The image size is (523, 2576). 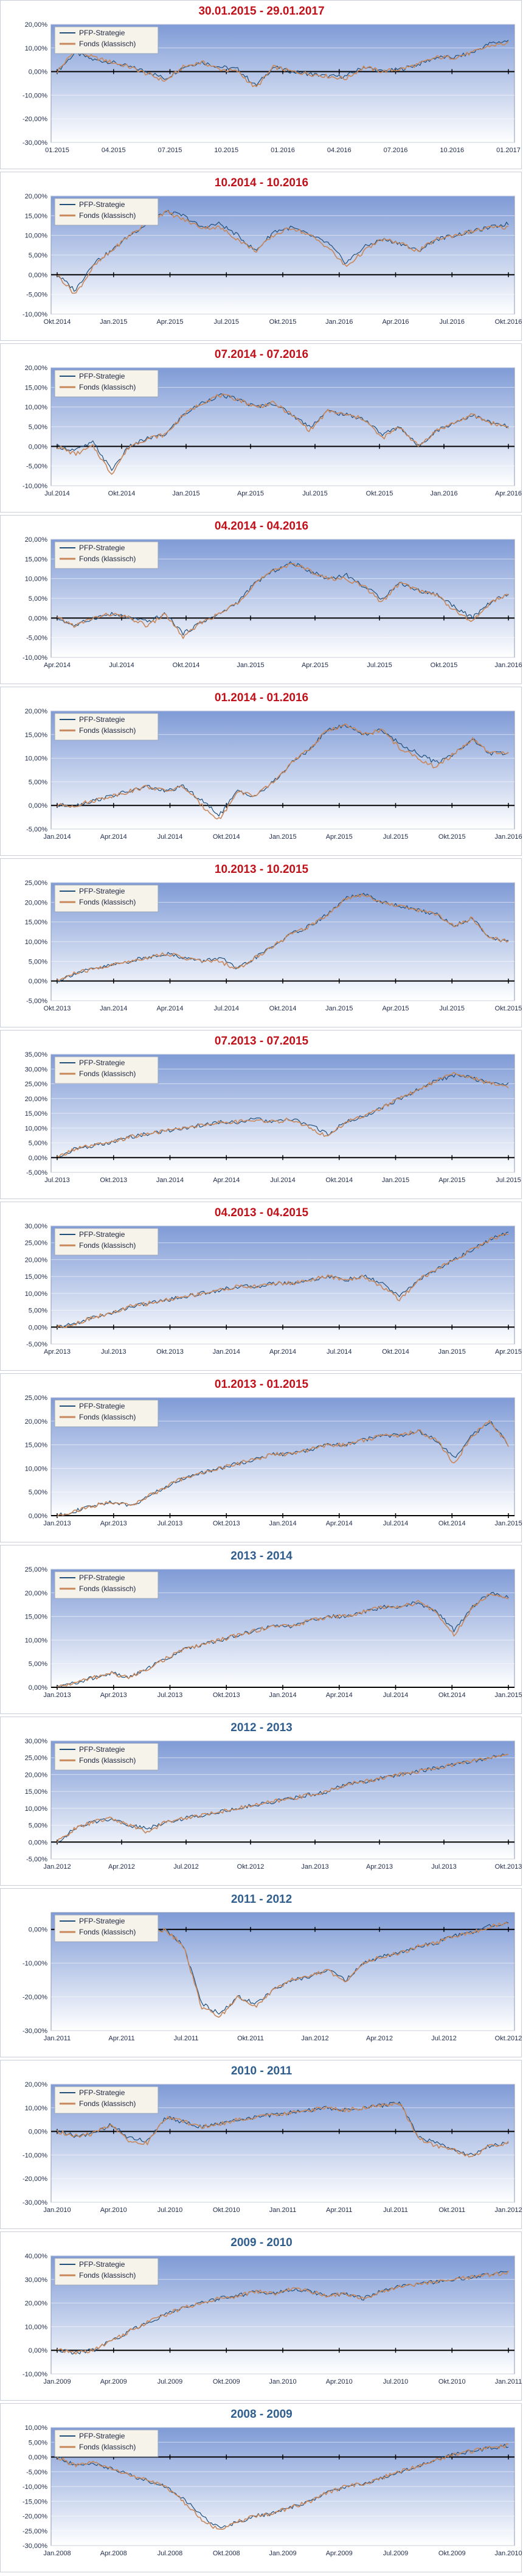 I want to click on x-tick-label: Jul.2011, so click(x=186, y=2039).